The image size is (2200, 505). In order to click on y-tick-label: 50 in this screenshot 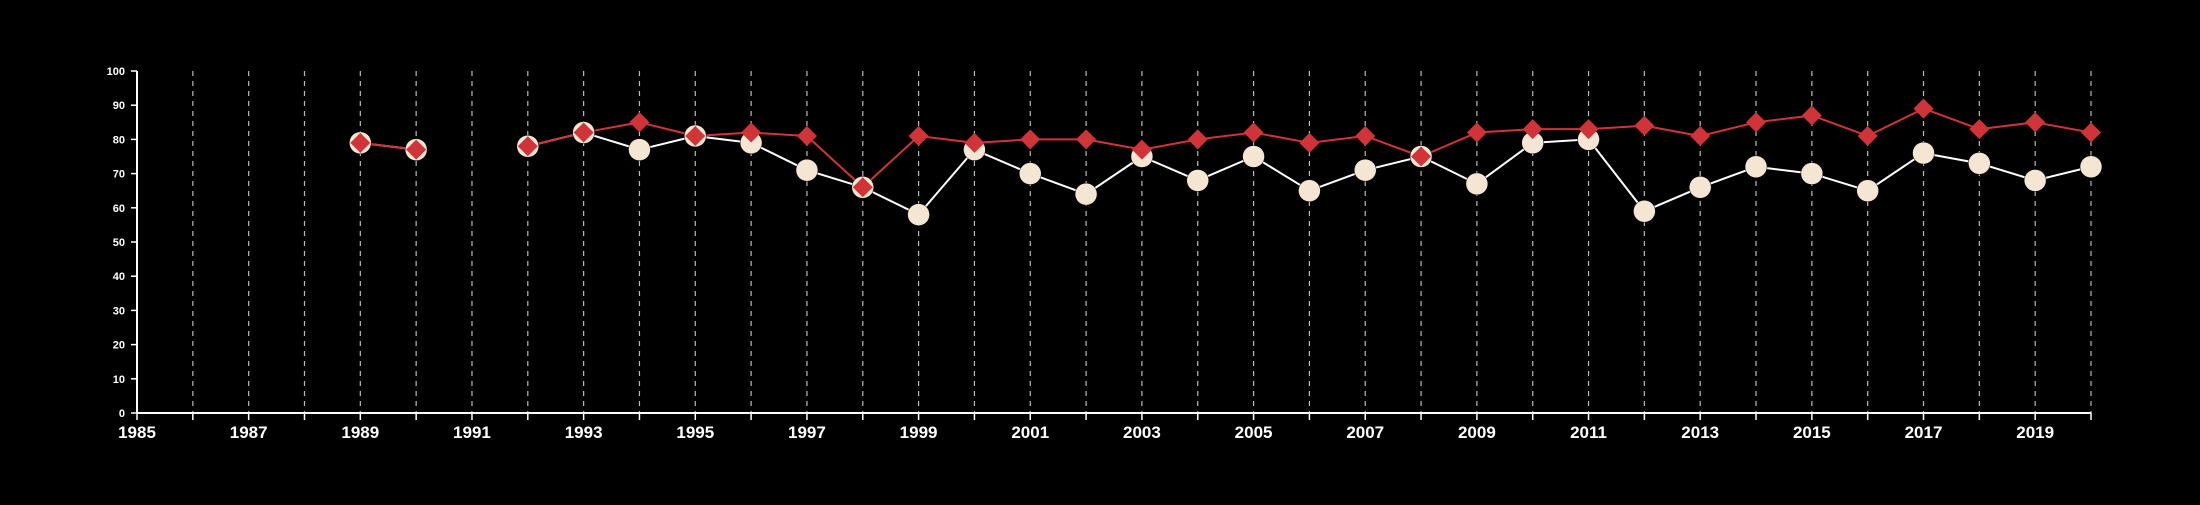, I will do `click(119, 243)`.